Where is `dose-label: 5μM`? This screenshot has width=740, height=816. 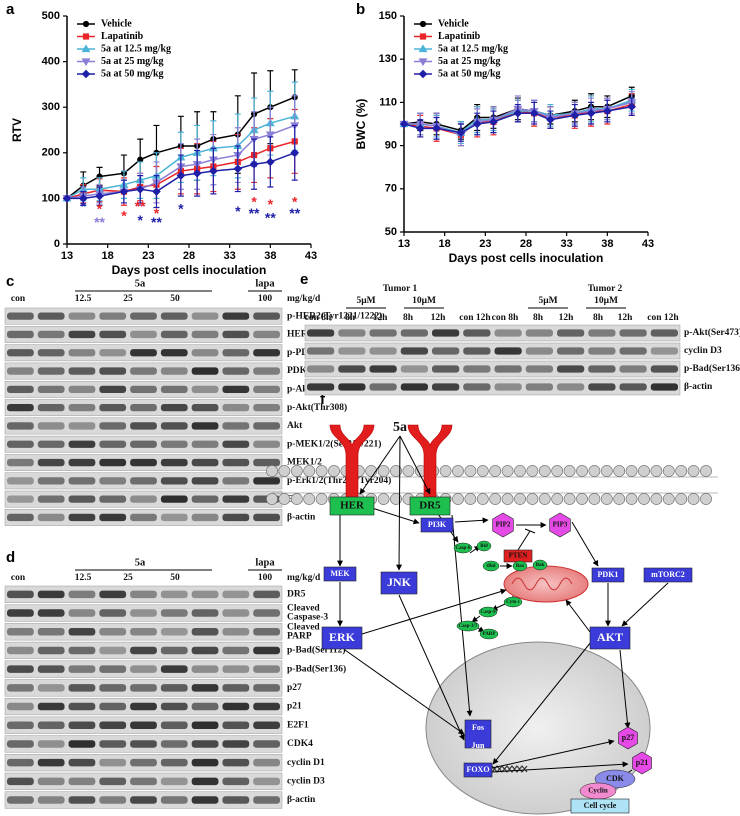
dose-label: 5μM is located at coordinates (547, 301).